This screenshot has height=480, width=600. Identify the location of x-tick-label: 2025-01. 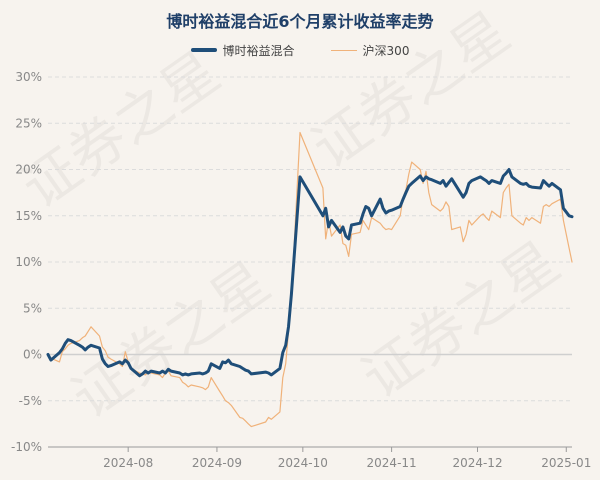
(566, 463).